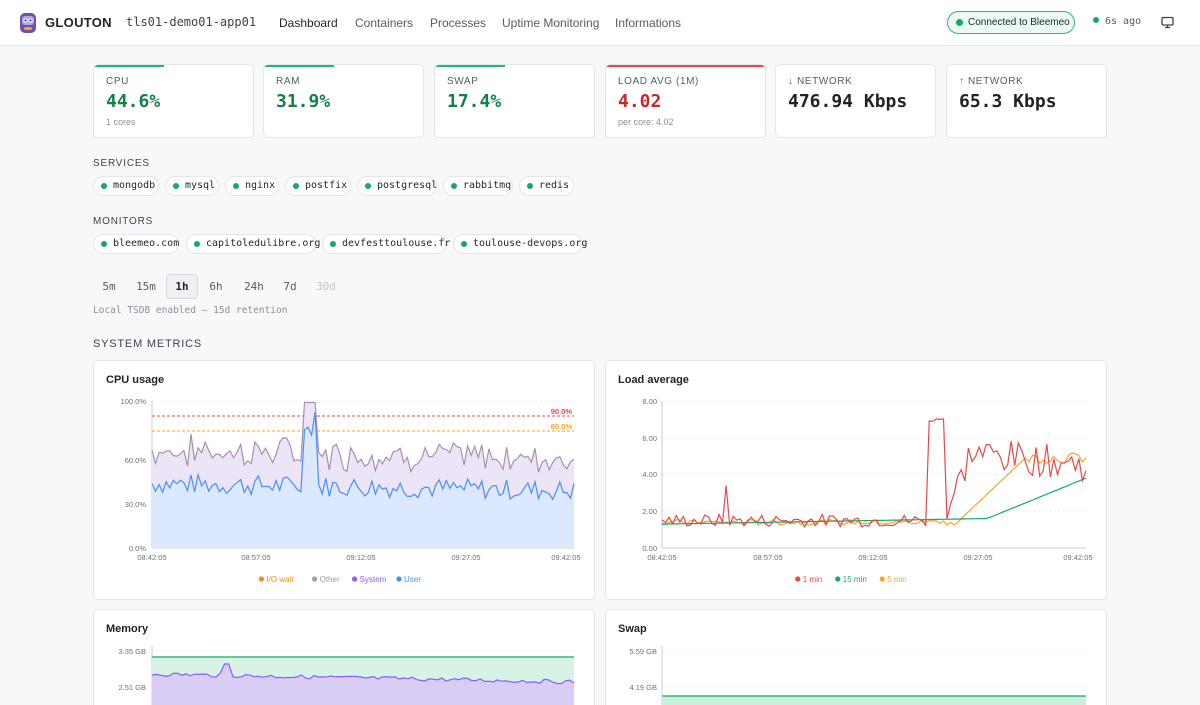 This screenshot has height=705, width=1200. What do you see at coordinates (643, 687) in the screenshot?
I see `y-tick-label: 4.19 GB` at bounding box center [643, 687].